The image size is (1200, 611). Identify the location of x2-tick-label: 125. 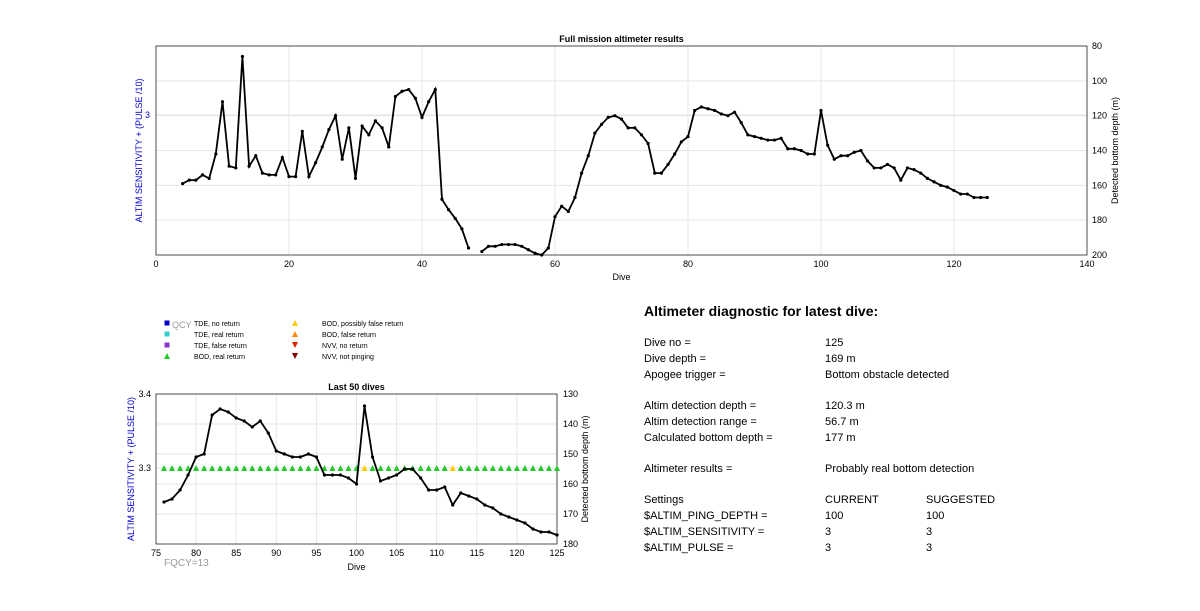
(556, 553).